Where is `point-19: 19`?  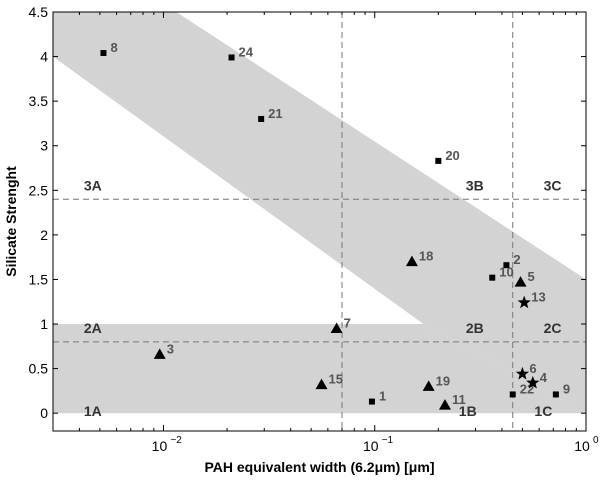 point-19: 19 is located at coordinates (436, 382).